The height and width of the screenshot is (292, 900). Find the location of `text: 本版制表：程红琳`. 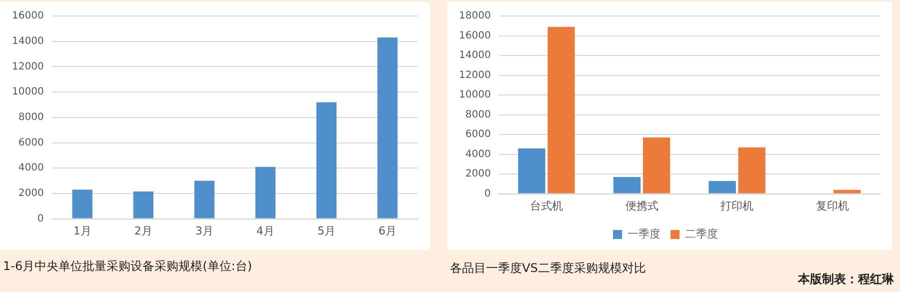

text: 本版制表：程红琳 is located at coordinates (846, 279).